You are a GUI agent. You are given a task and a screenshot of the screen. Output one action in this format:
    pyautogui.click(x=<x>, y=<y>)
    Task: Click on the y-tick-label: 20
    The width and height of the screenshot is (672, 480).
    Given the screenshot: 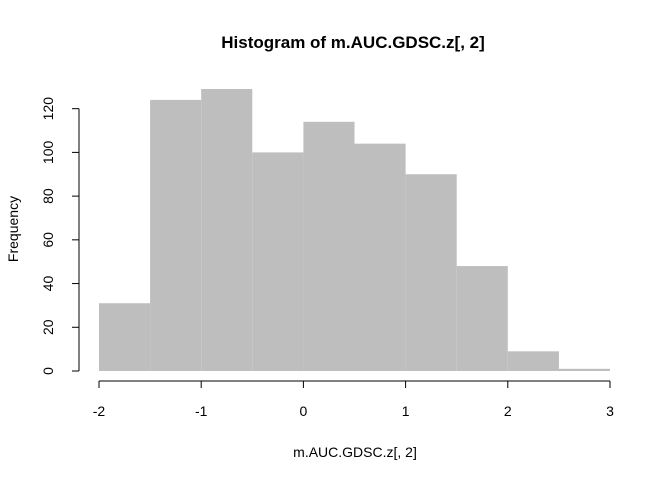 What is the action you would take?
    pyautogui.click(x=48, y=327)
    